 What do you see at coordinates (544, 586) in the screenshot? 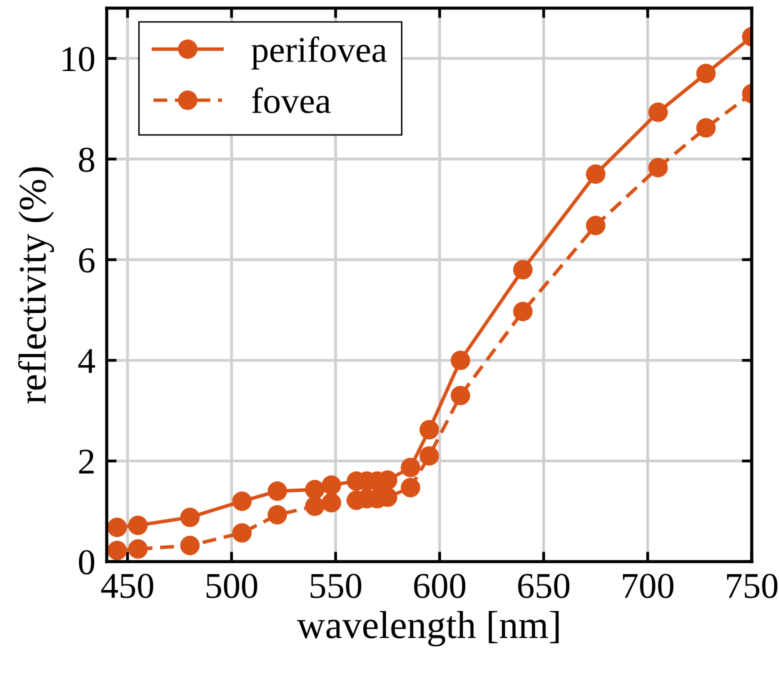
I see `x-tick-label: 650` at bounding box center [544, 586].